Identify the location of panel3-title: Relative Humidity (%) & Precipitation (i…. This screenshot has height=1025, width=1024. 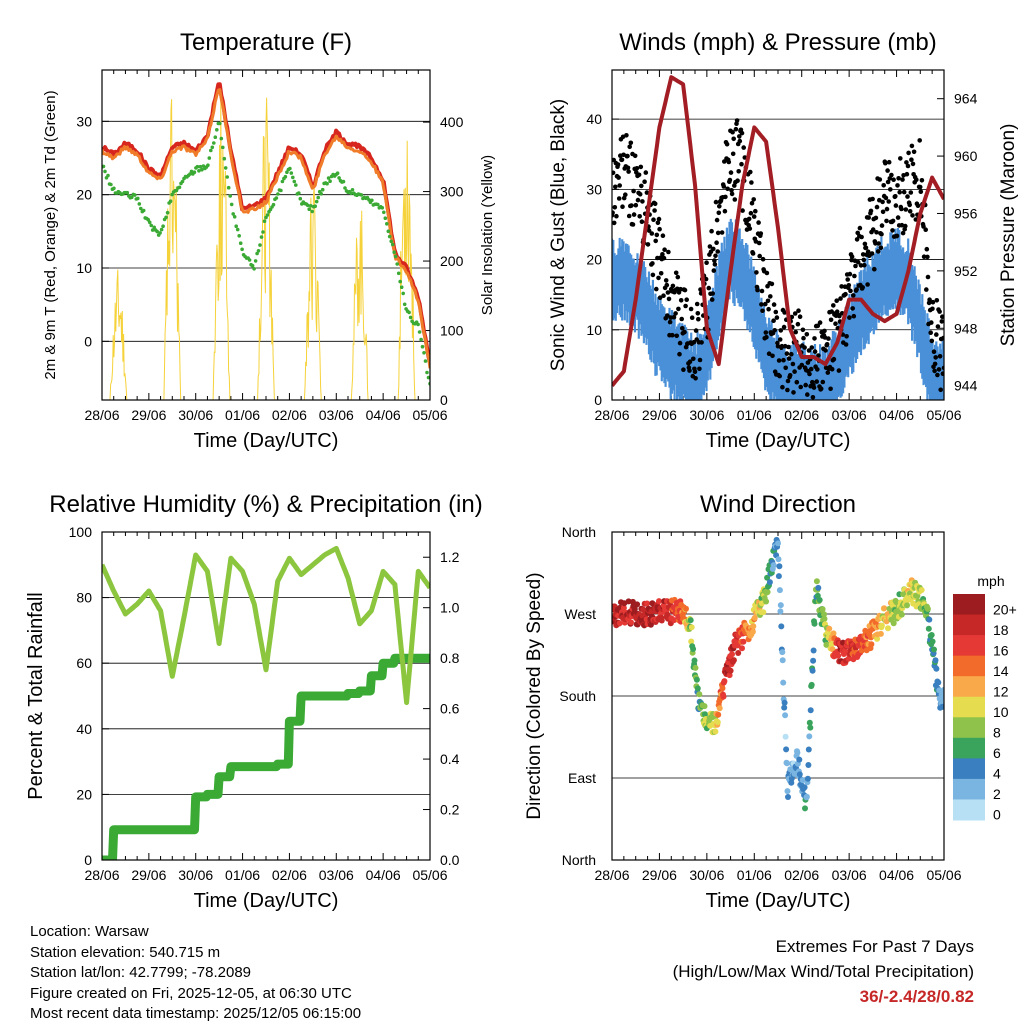
(265, 504).